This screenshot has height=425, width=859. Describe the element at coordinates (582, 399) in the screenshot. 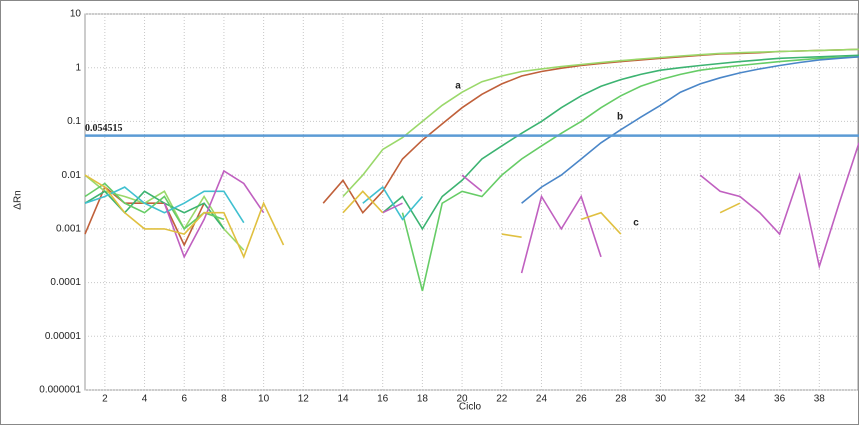

I see `x-tick-label: 26` at that location.